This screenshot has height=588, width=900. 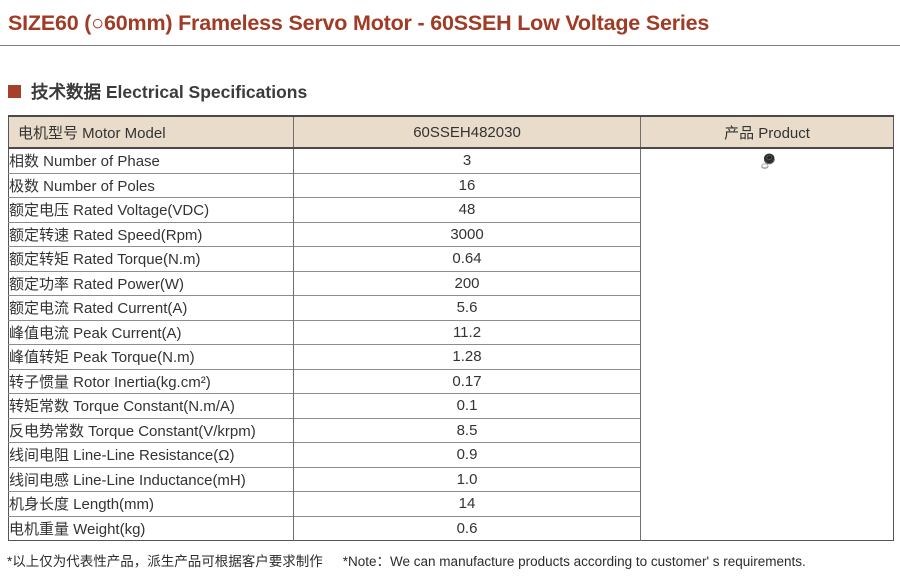 I want to click on table-row: 转子惯量 Rotor Inertia(kg.cm²) 0.17, so click(x=451, y=381).